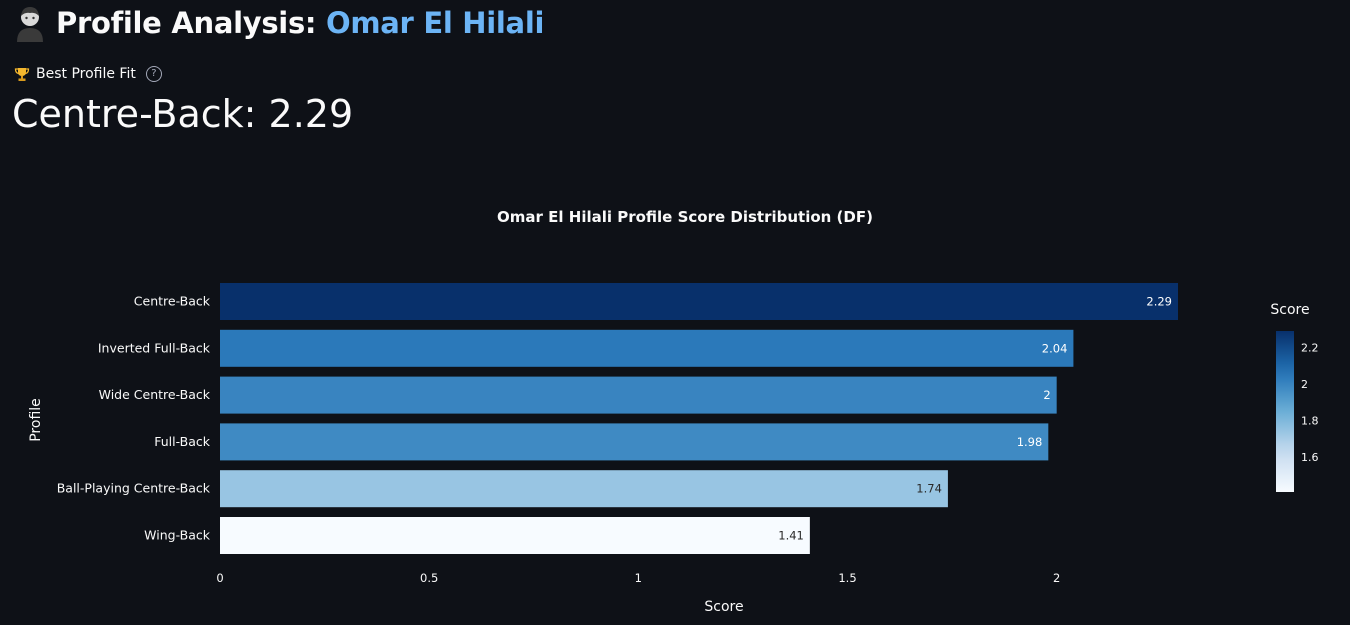 This screenshot has height=625, width=1350. I want to click on bar-value-label-3: 1.98, so click(1030, 442).